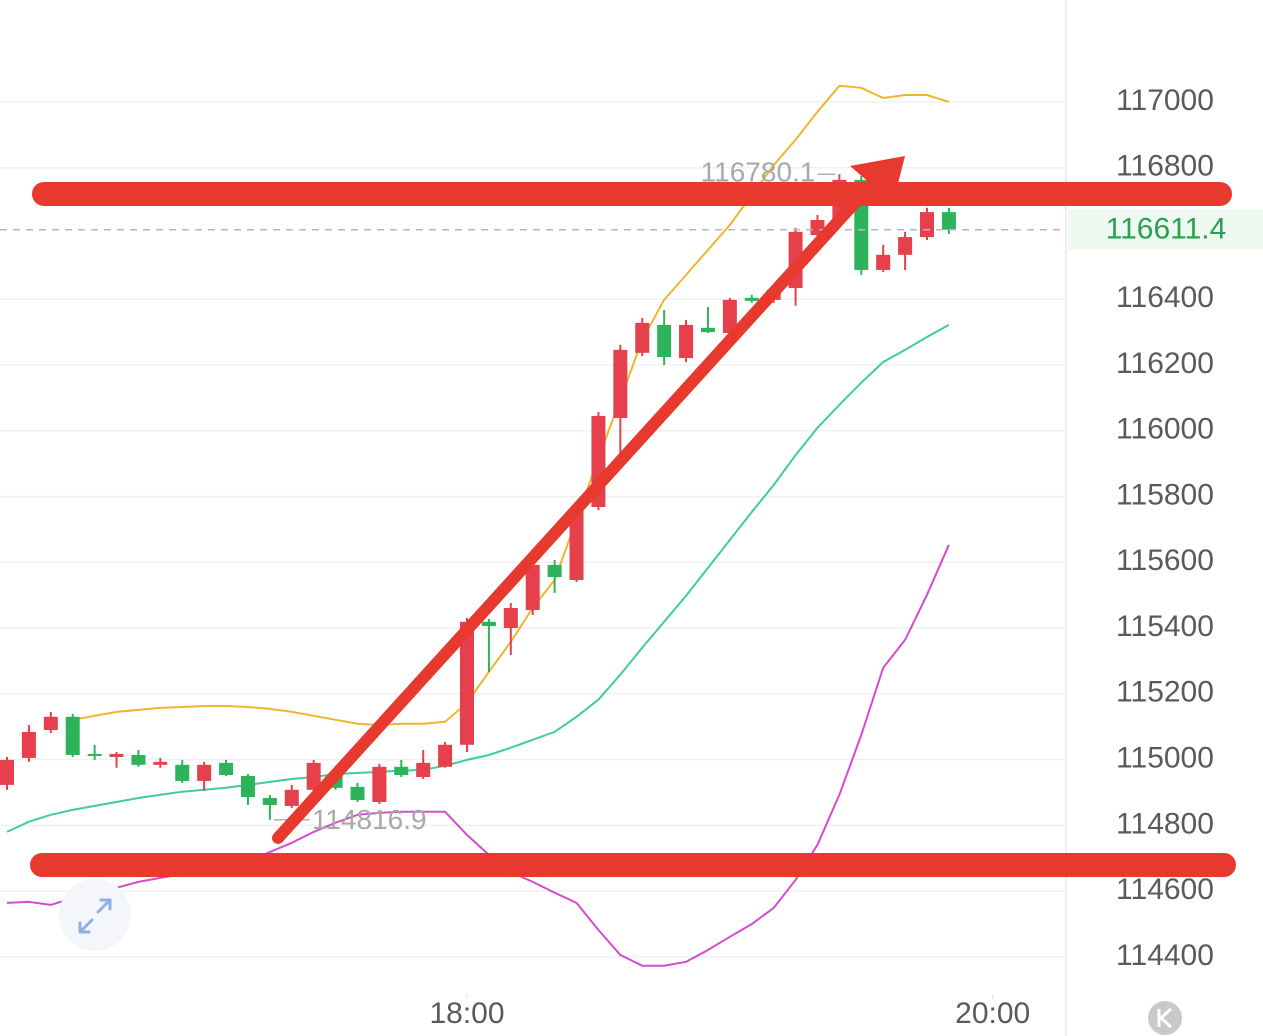 This screenshot has width=1263, height=1036. Describe the element at coordinates (369, 819) in the screenshot. I see `low-label: 114816.9` at that location.